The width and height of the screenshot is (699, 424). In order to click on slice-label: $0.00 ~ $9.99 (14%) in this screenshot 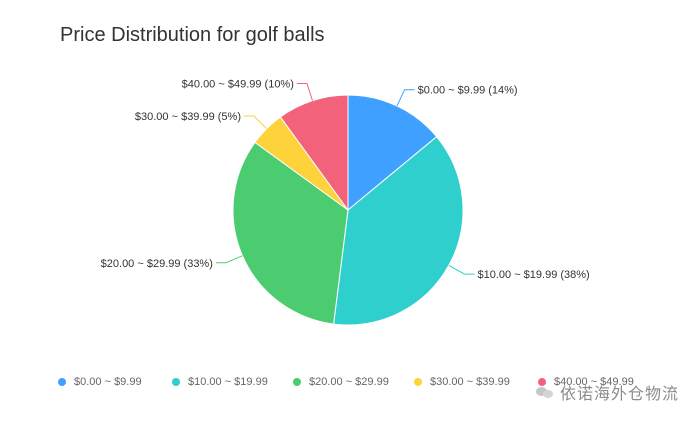, I will do `click(468, 91)`.